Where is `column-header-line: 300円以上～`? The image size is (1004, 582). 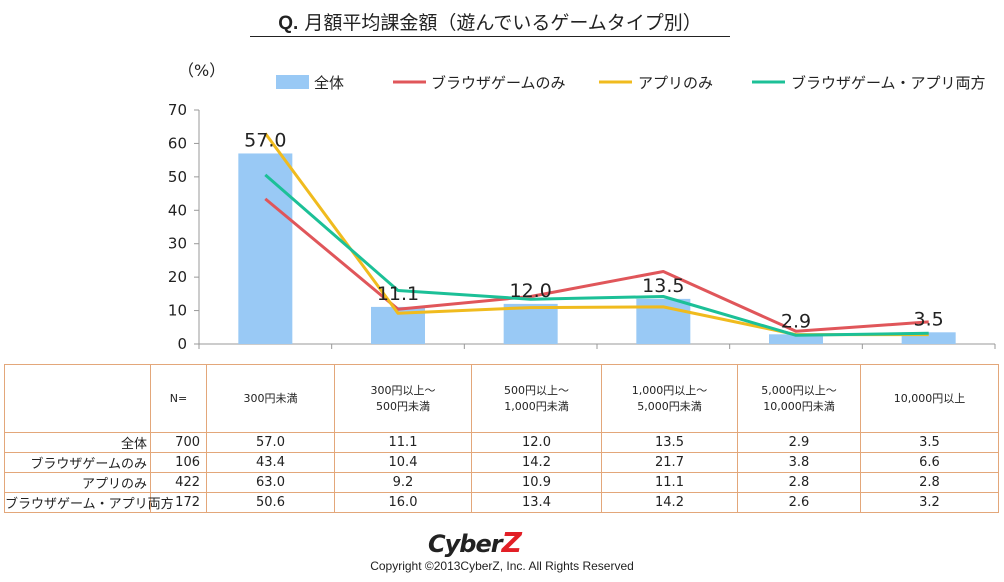
column-header-line: 300円以上～ is located at coordinates (403, 390).